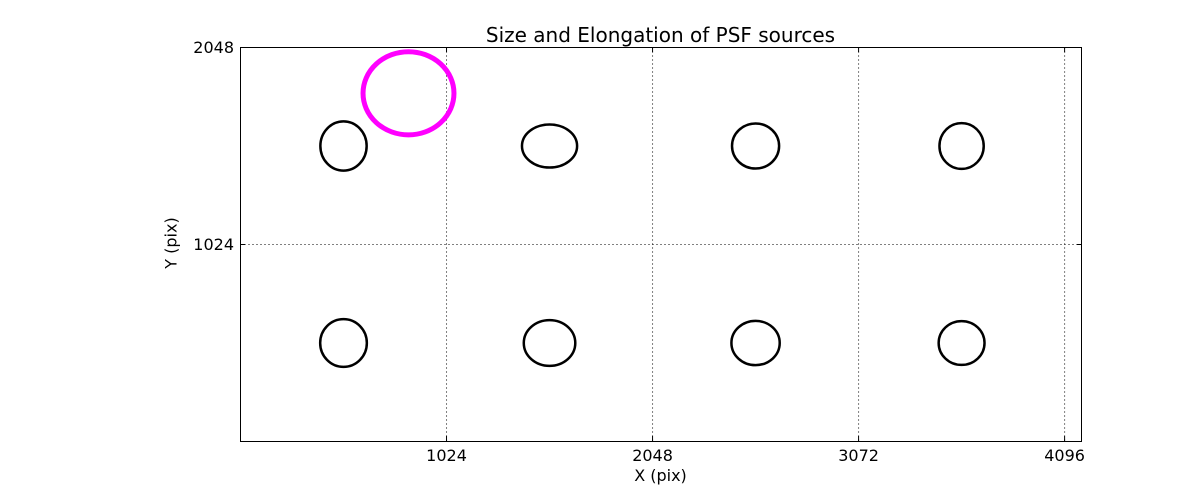  What do you see at coordinates (213, 244) in the screenshot?
I see `y-tick-label-1024: 1024` at bounding box center [213, 244].